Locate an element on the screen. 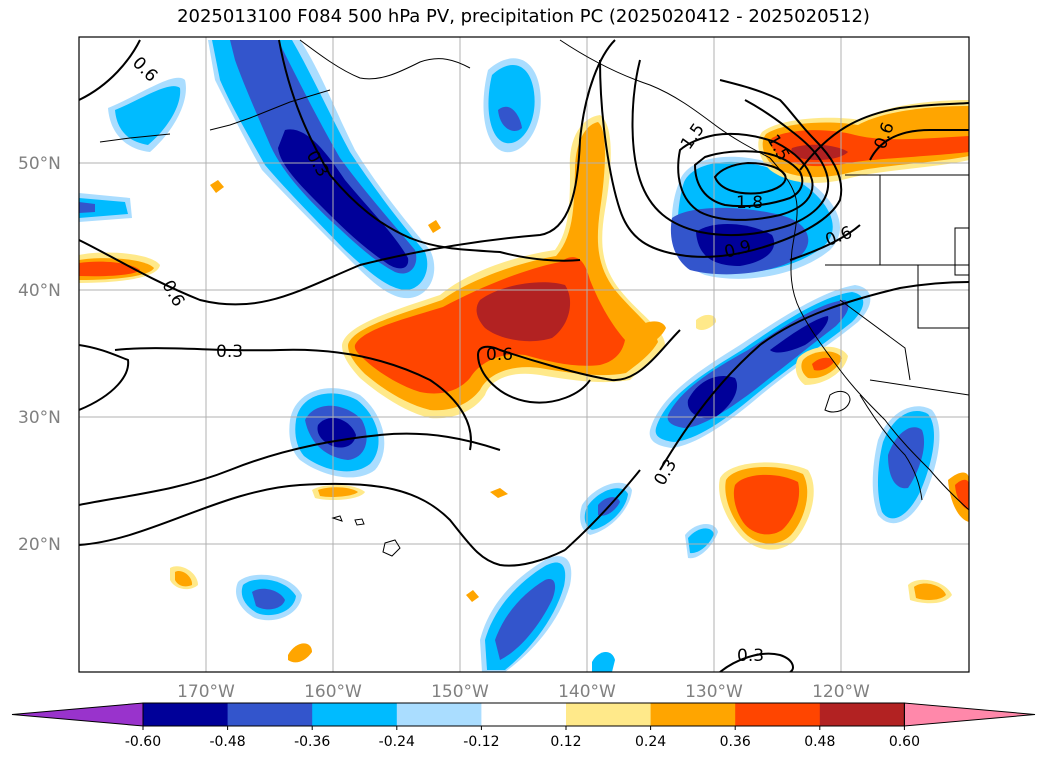  colorbar-tick-label: 0.36 is located at coordinates (735, 742).